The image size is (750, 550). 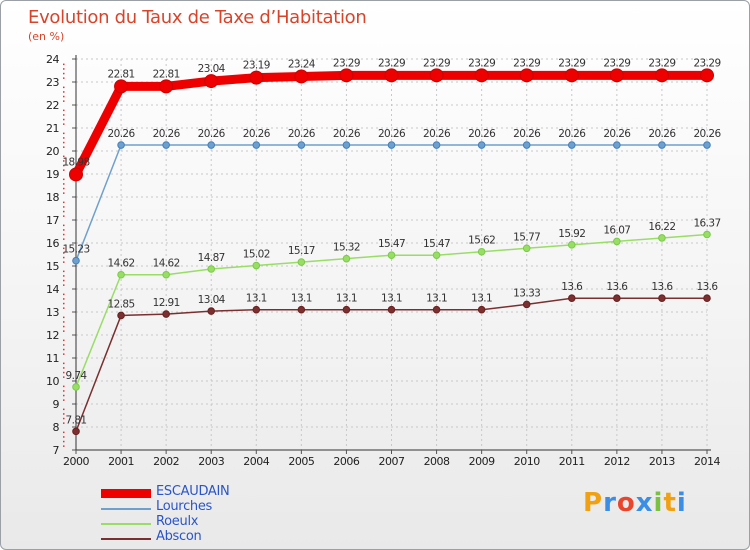 What do you see at coordinates (52, 381) in the screenshot?
I see `y-tick-label: 10` at bounding box center [52, 381].